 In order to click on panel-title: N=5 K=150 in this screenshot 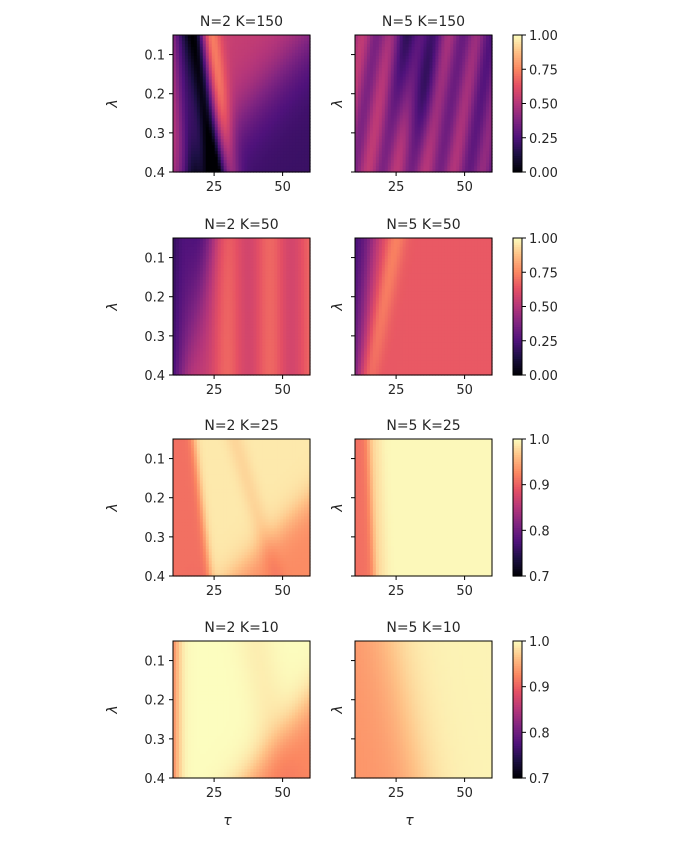, I will do `click(423, 22)`.